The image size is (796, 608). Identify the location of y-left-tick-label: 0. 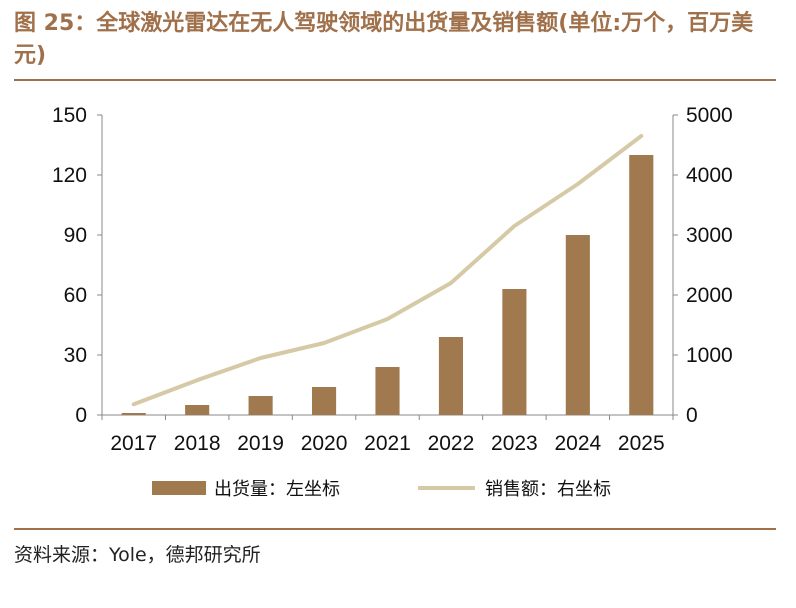
(81, 415).